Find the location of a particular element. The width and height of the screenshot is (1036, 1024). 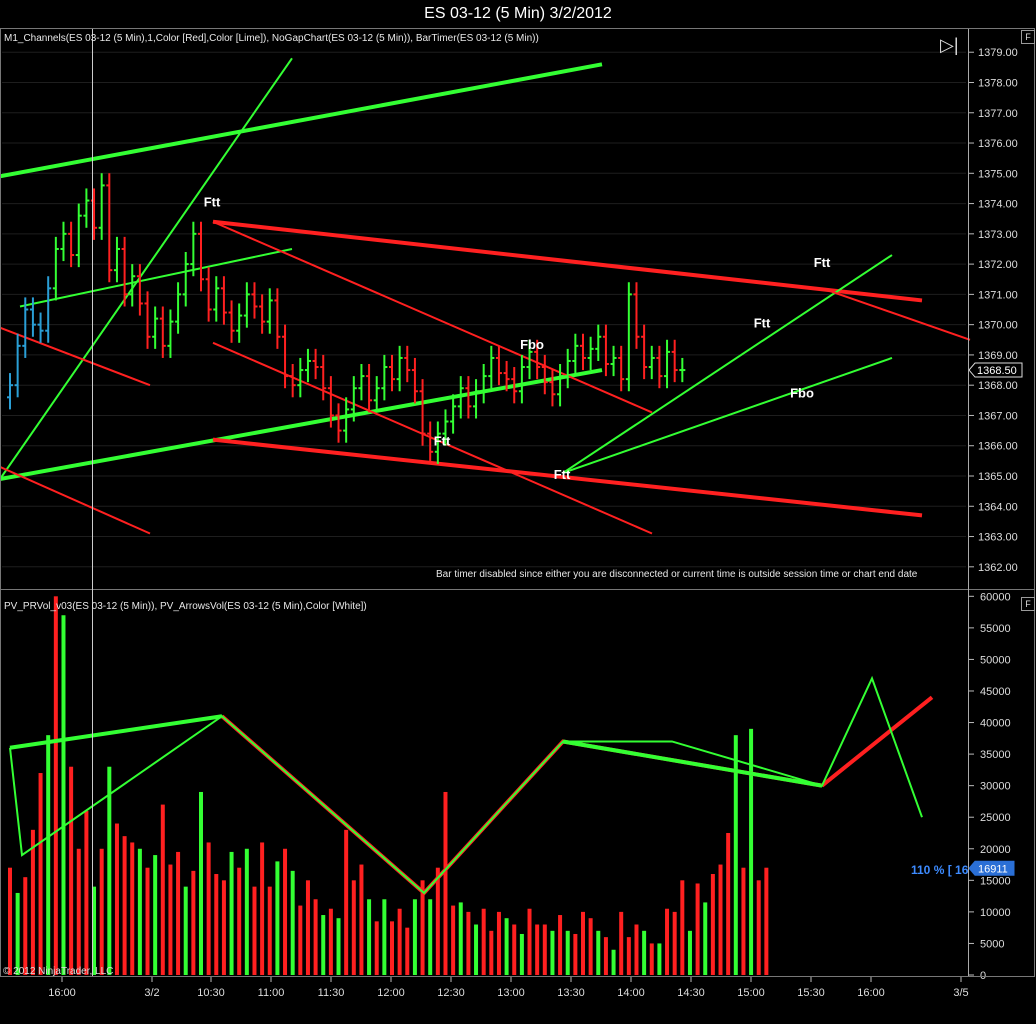

price-tick-label: 1377.00 is located at coordinates (998, 114).